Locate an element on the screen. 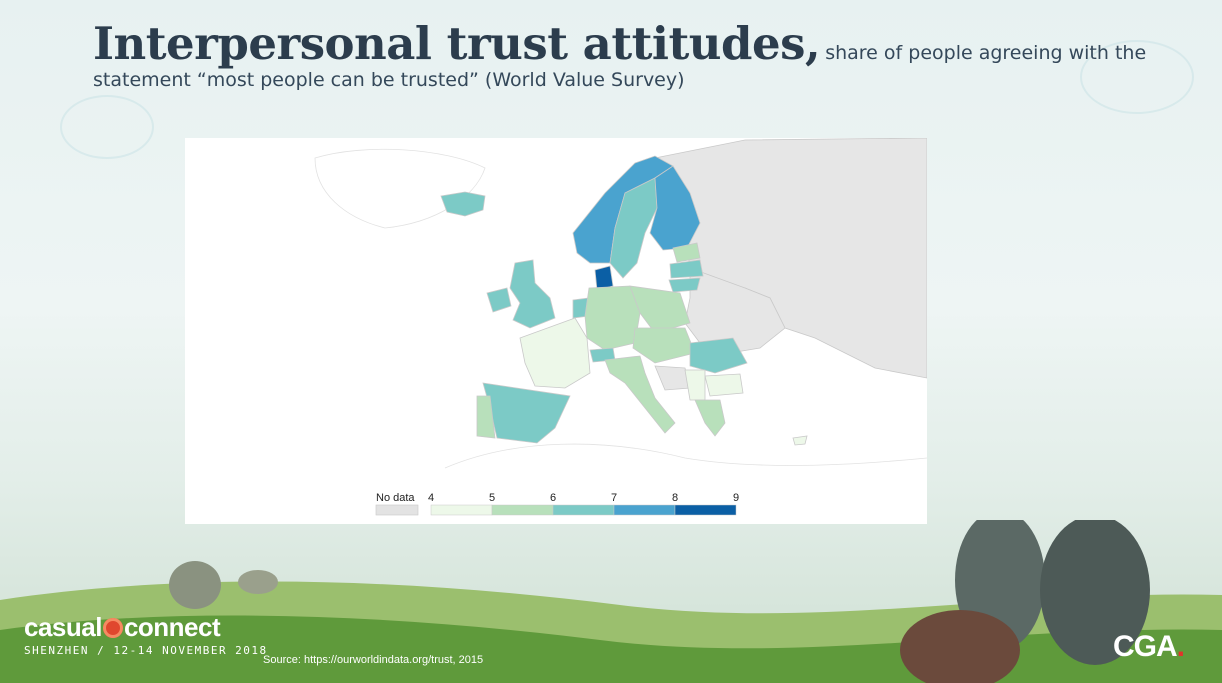  region-greenland-outline is located at coordinates (400, 188).